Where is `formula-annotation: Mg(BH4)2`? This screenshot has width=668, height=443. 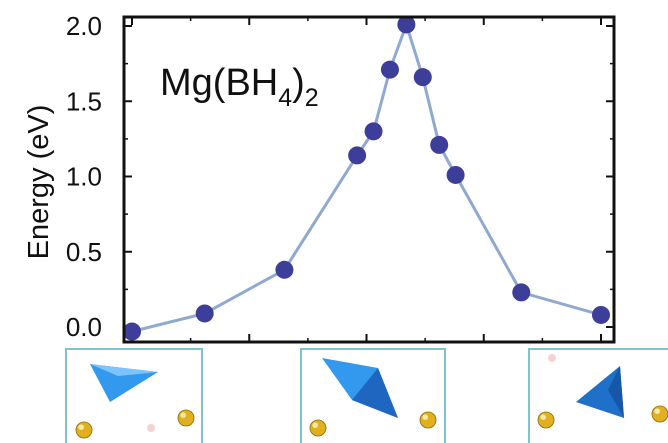
formula-annotation: Mg(BH4)2 is located at coordinates (239, 87).